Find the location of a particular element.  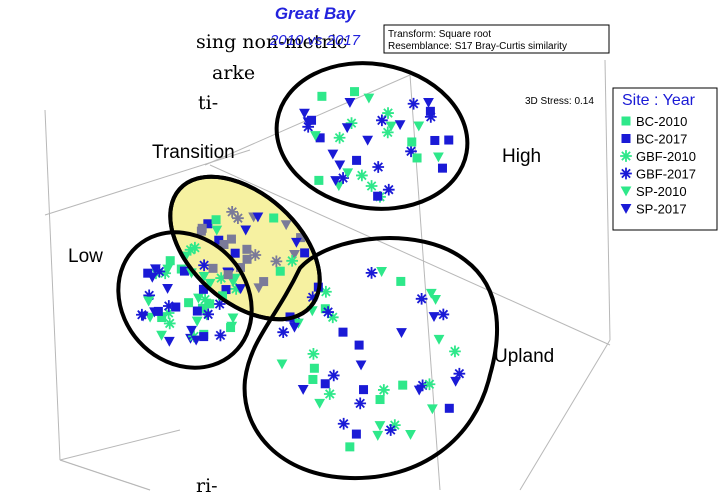

legend-label: GBF-2010 is located at coordinates (666, 156).